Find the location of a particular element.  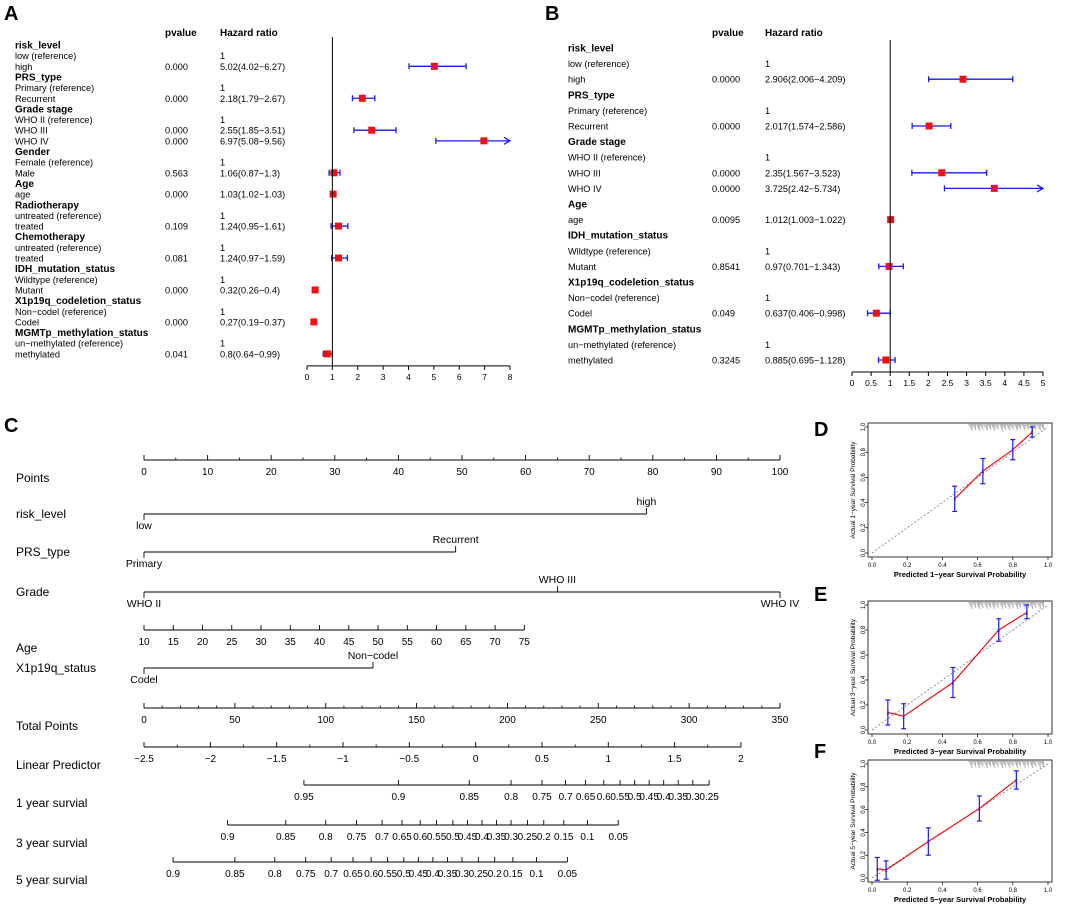

p-value: 0.8541 is located at coordinates (726, 267).